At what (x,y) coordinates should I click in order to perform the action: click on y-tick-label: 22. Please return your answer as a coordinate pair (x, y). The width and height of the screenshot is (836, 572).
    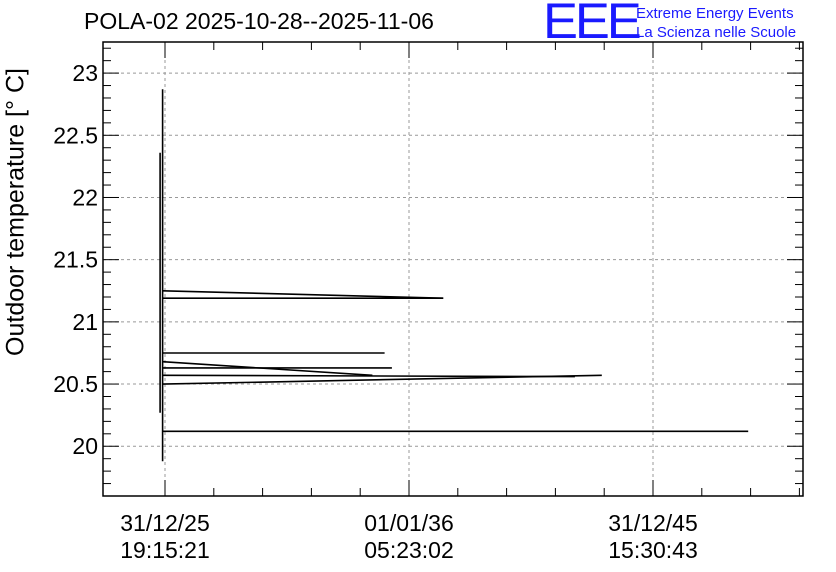
    Looking at the image, I should click on (85, 197).